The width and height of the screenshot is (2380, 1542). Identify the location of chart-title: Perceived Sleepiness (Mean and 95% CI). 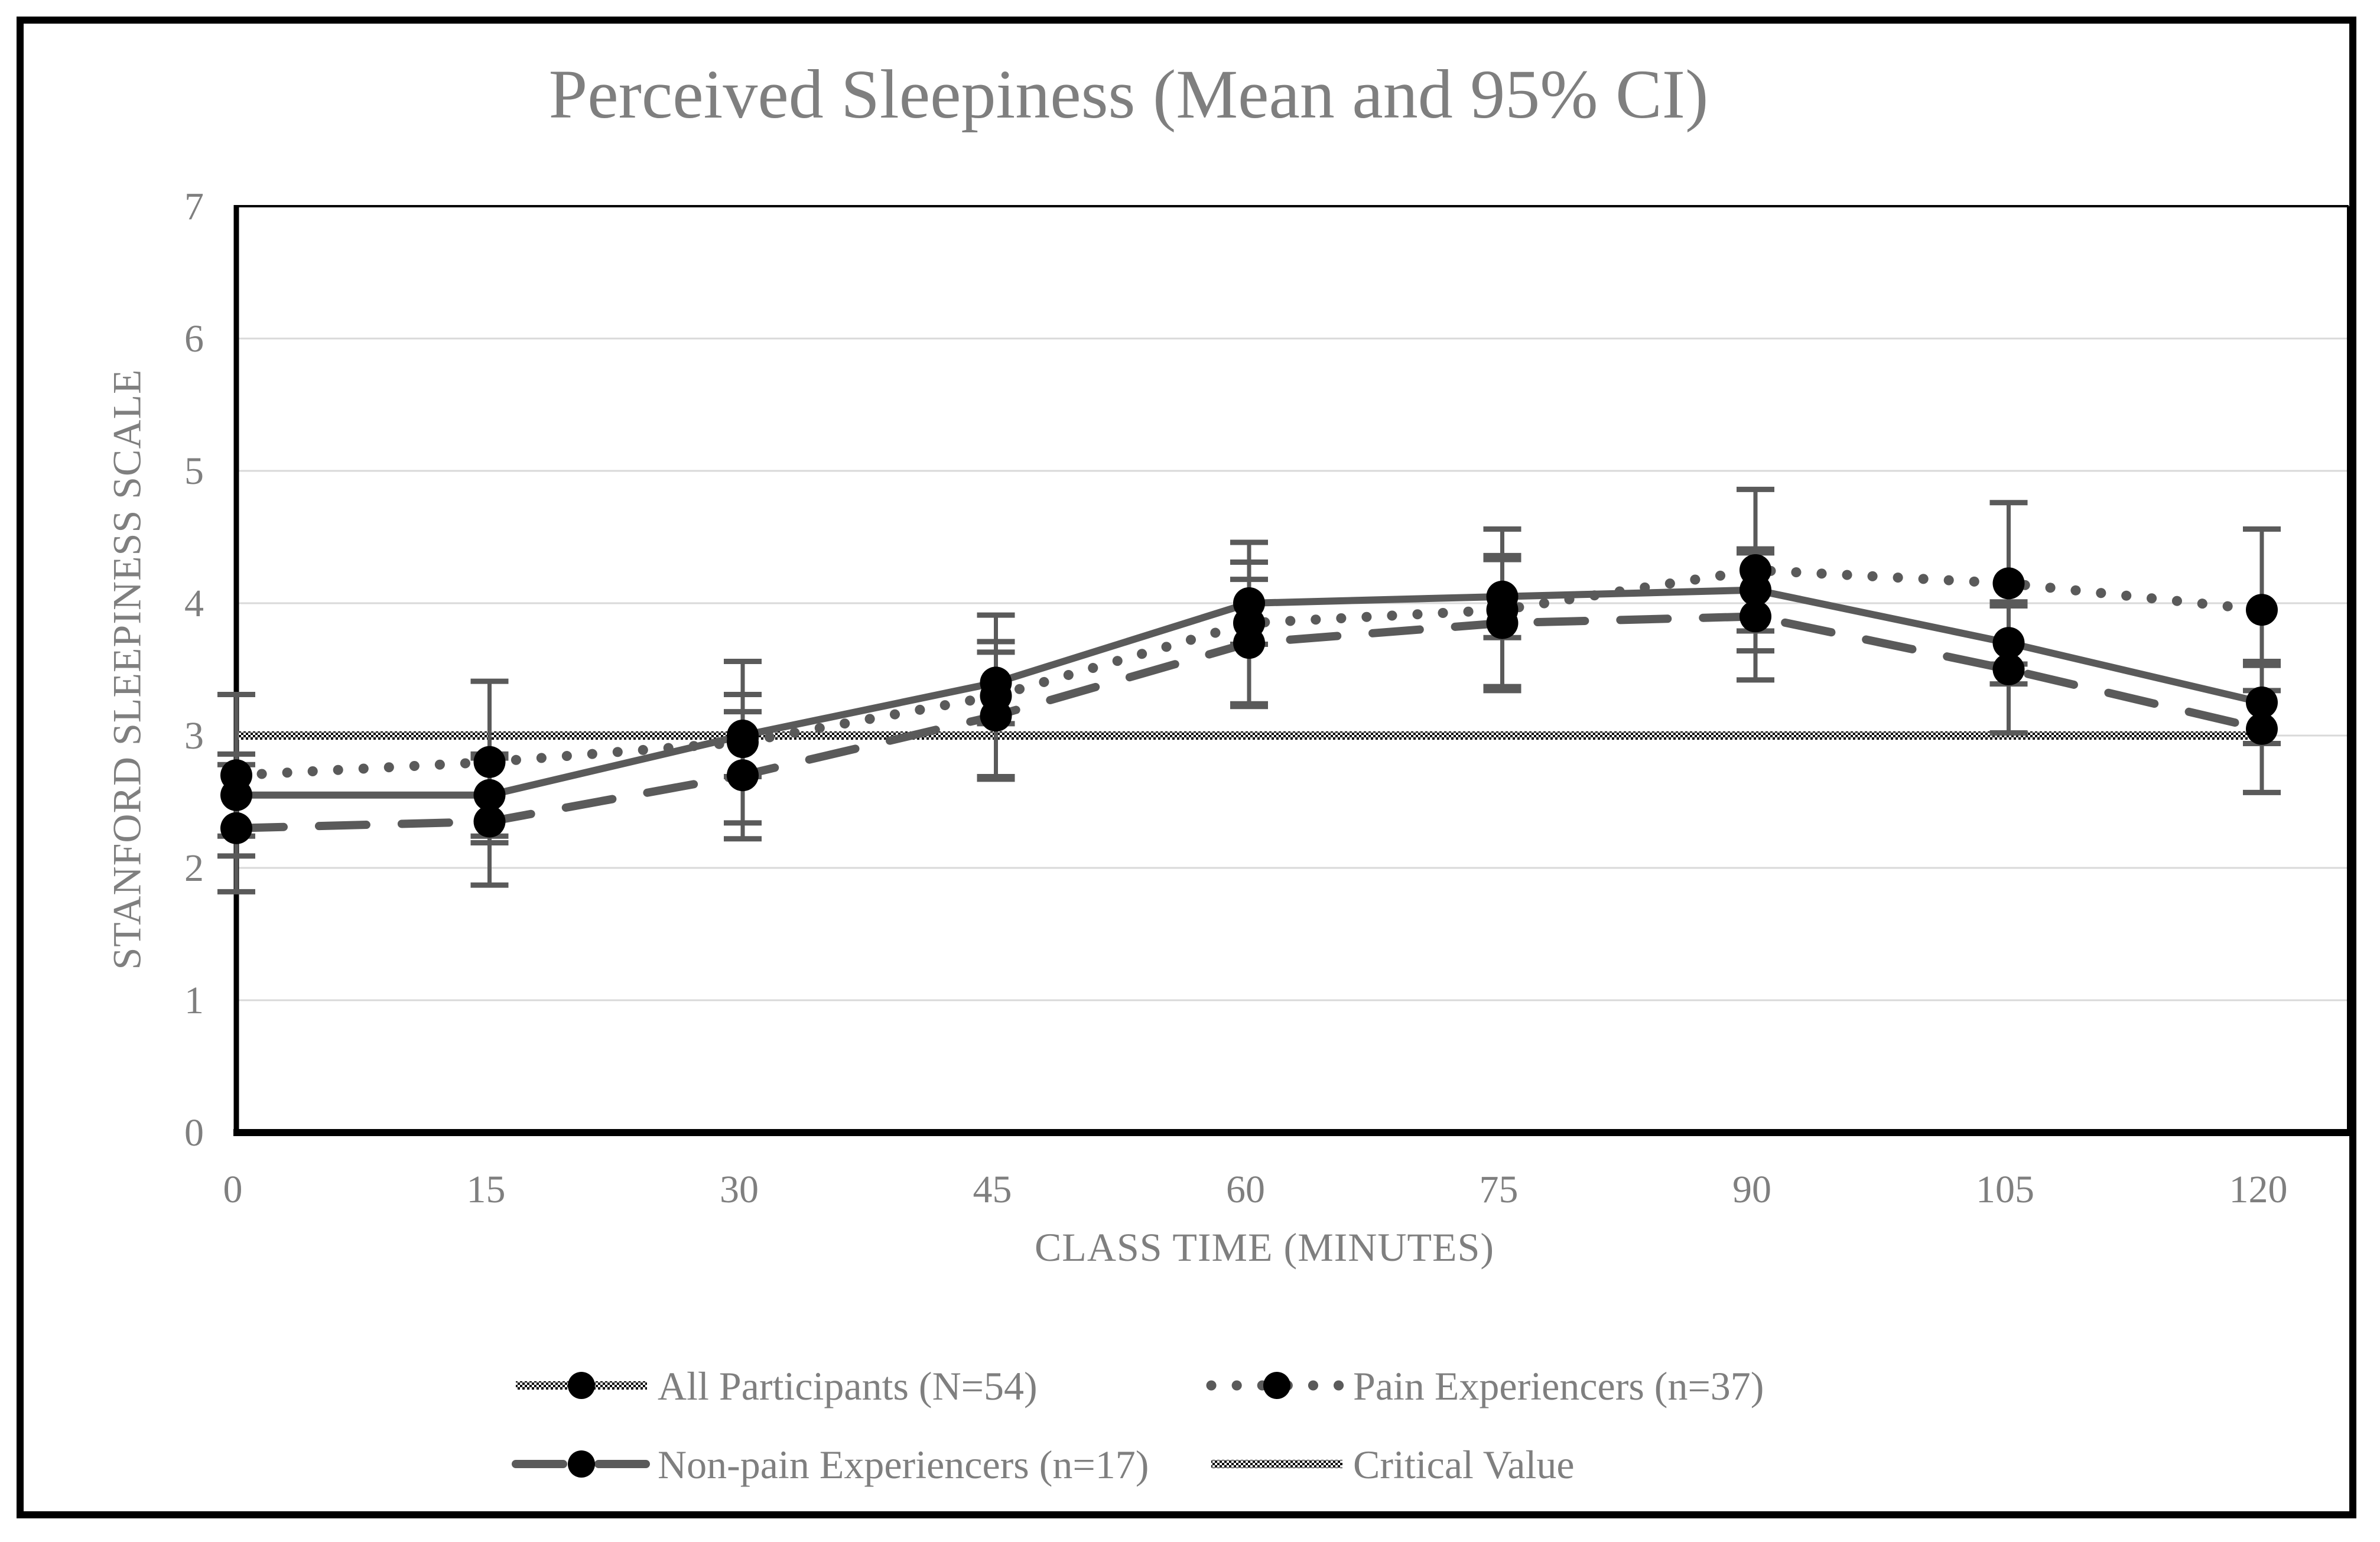
(1129, 94).